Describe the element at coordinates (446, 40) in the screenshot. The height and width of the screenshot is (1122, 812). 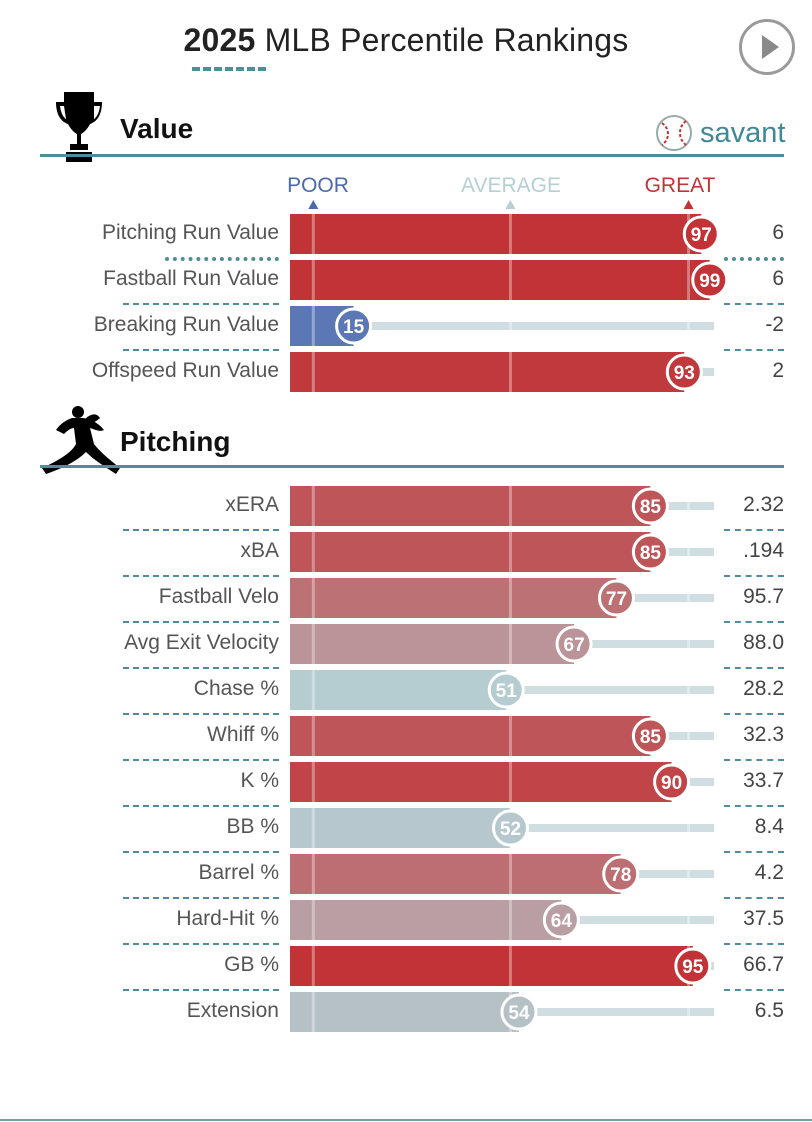
I see `title-text: MLB Percentile Rankings` at that location.